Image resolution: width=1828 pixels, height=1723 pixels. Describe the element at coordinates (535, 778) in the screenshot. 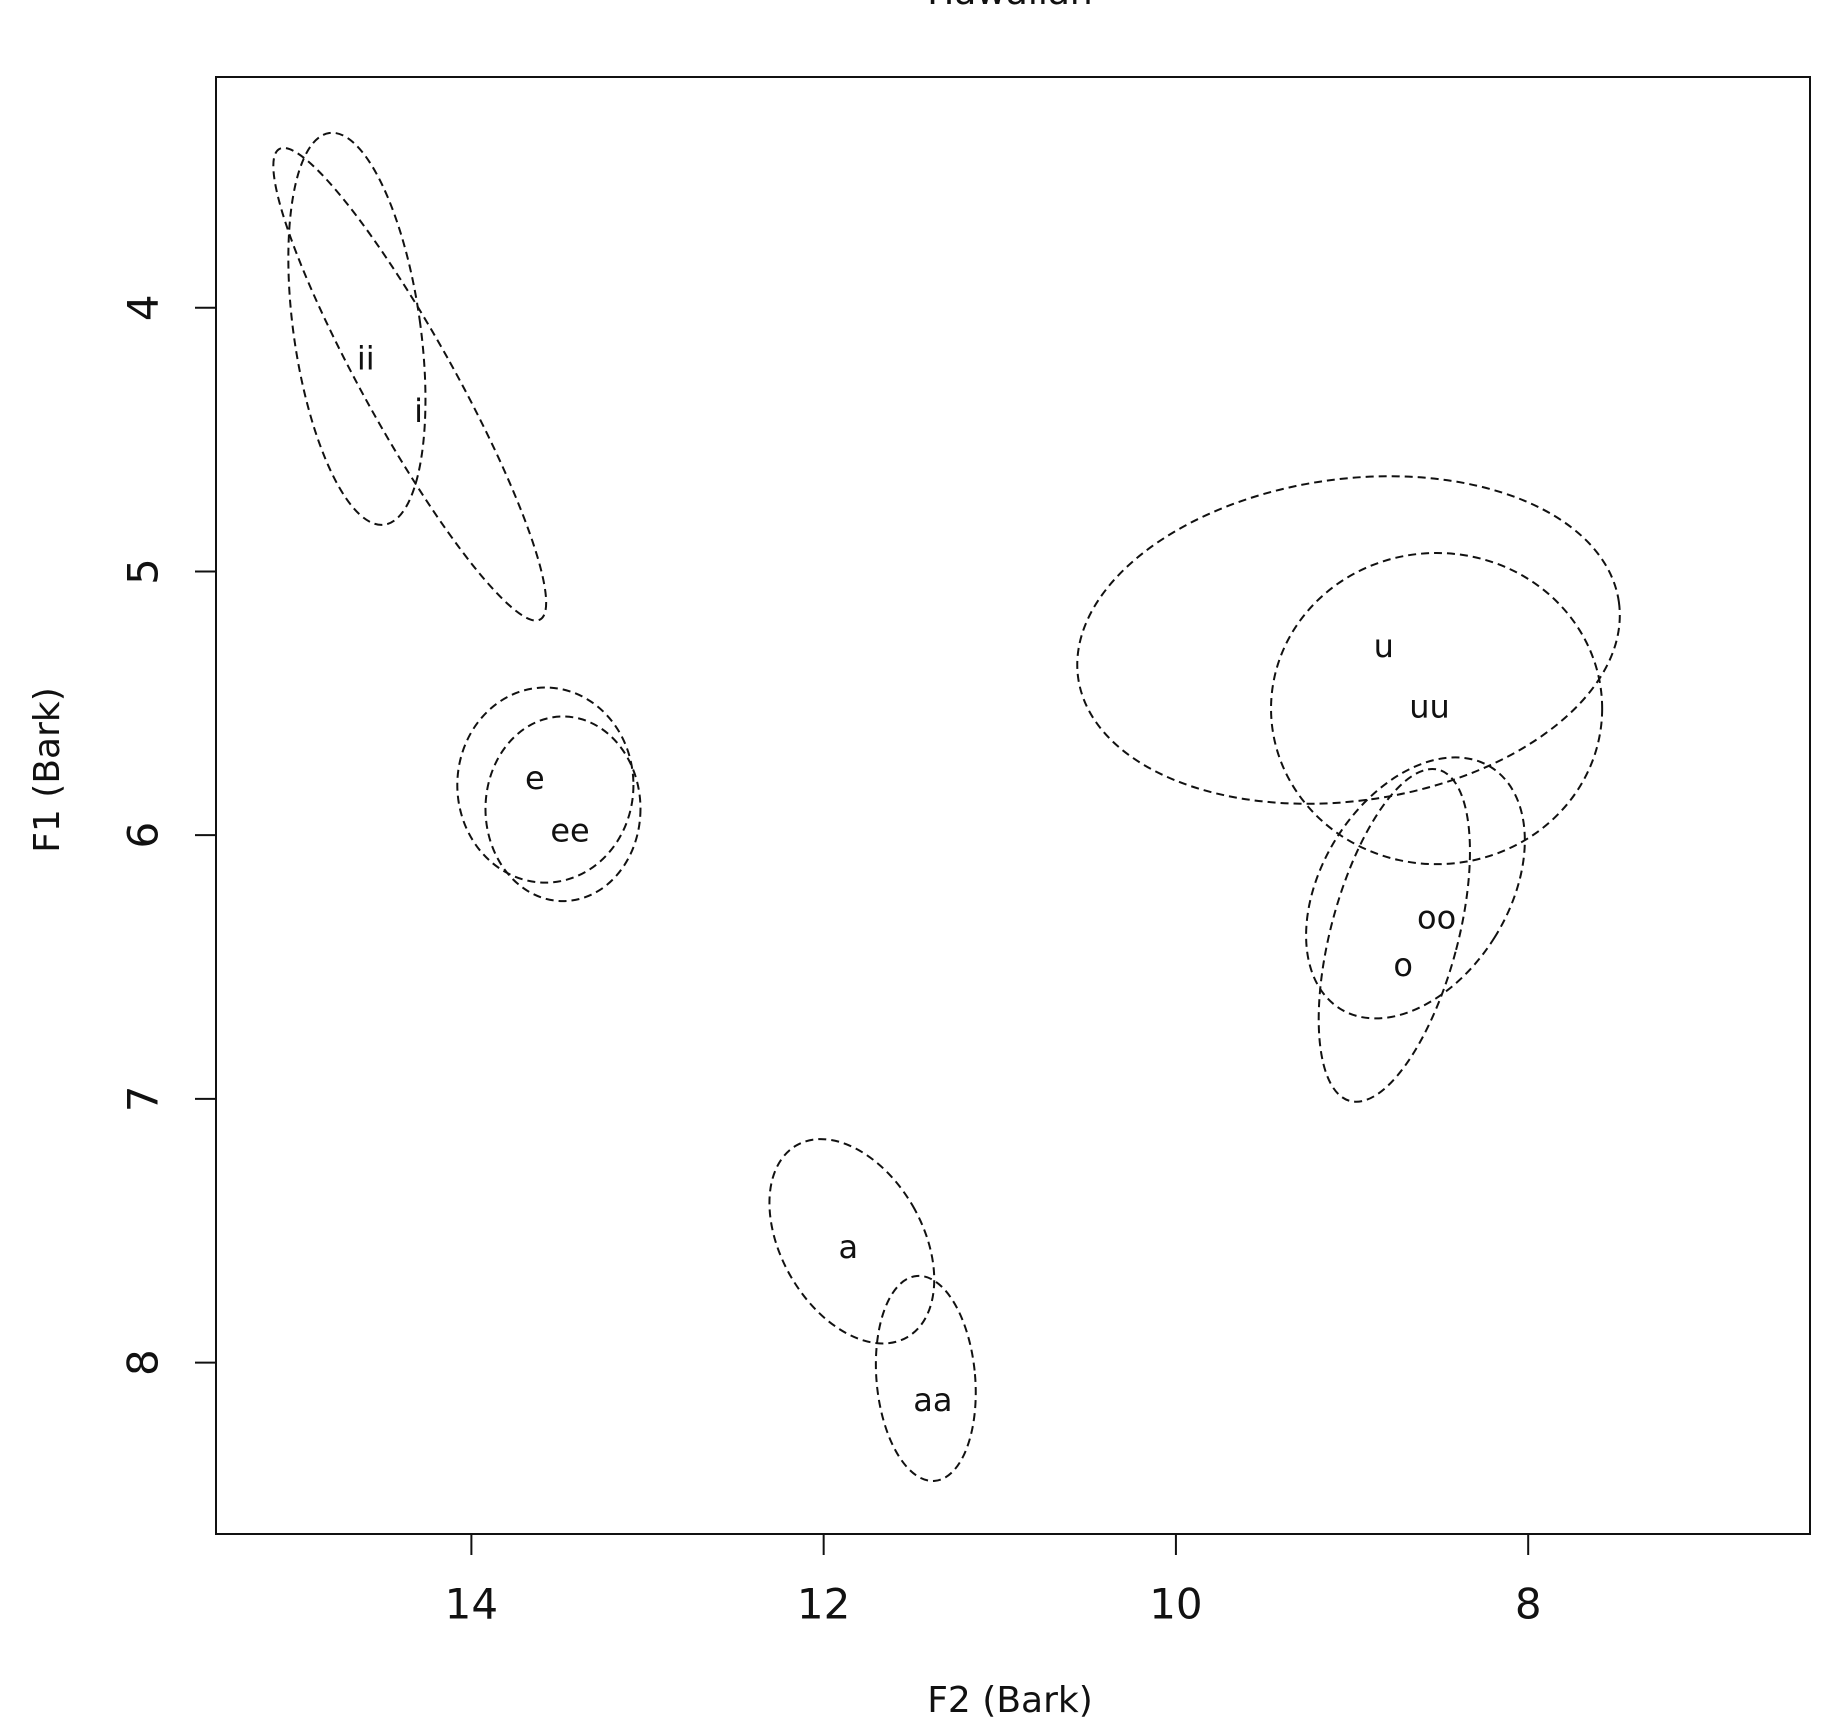

I see `vowel-label: e` at that location.